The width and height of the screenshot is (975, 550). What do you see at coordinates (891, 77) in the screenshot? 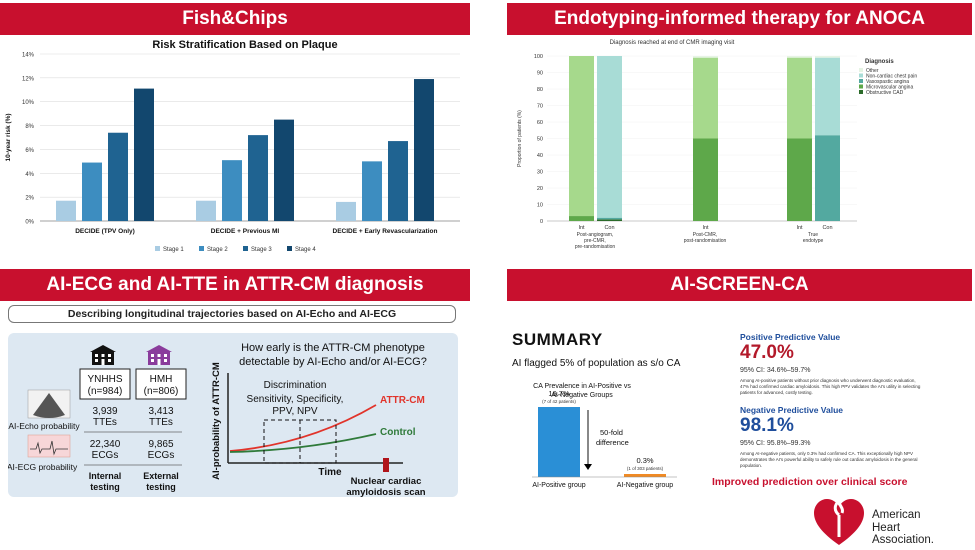
I see `legend-label: Non-cardiac chest pain` at bounding box center [891, 77].